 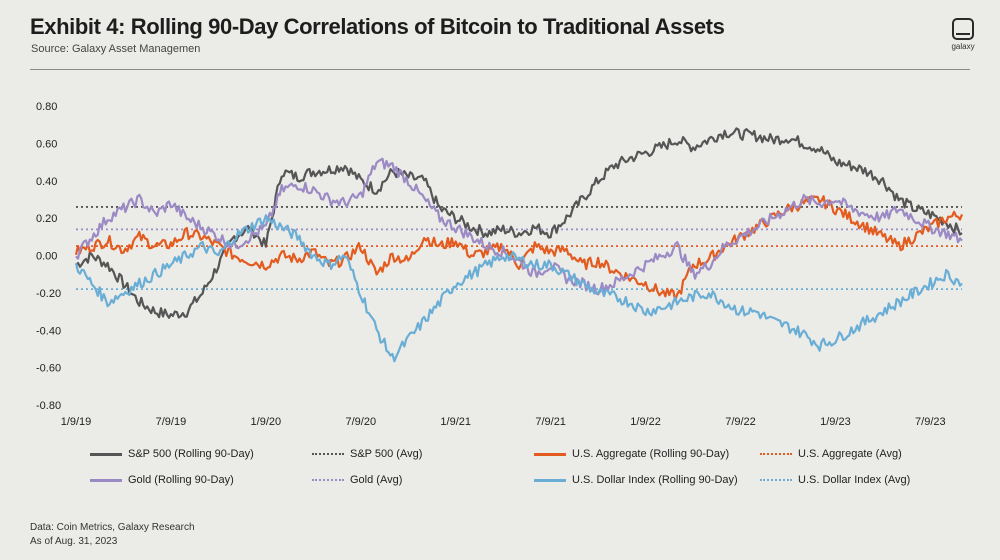 I want to click on legend-item: S&P 500 (Rolling 90-Day), so click(x=172, y=454).